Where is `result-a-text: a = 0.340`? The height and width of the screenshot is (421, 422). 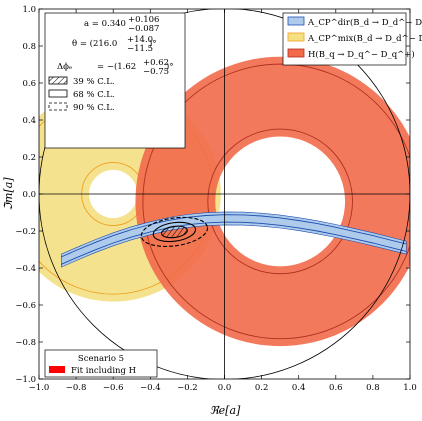 result-a-text: a = 0.340 is located at coordinates (105, 24).